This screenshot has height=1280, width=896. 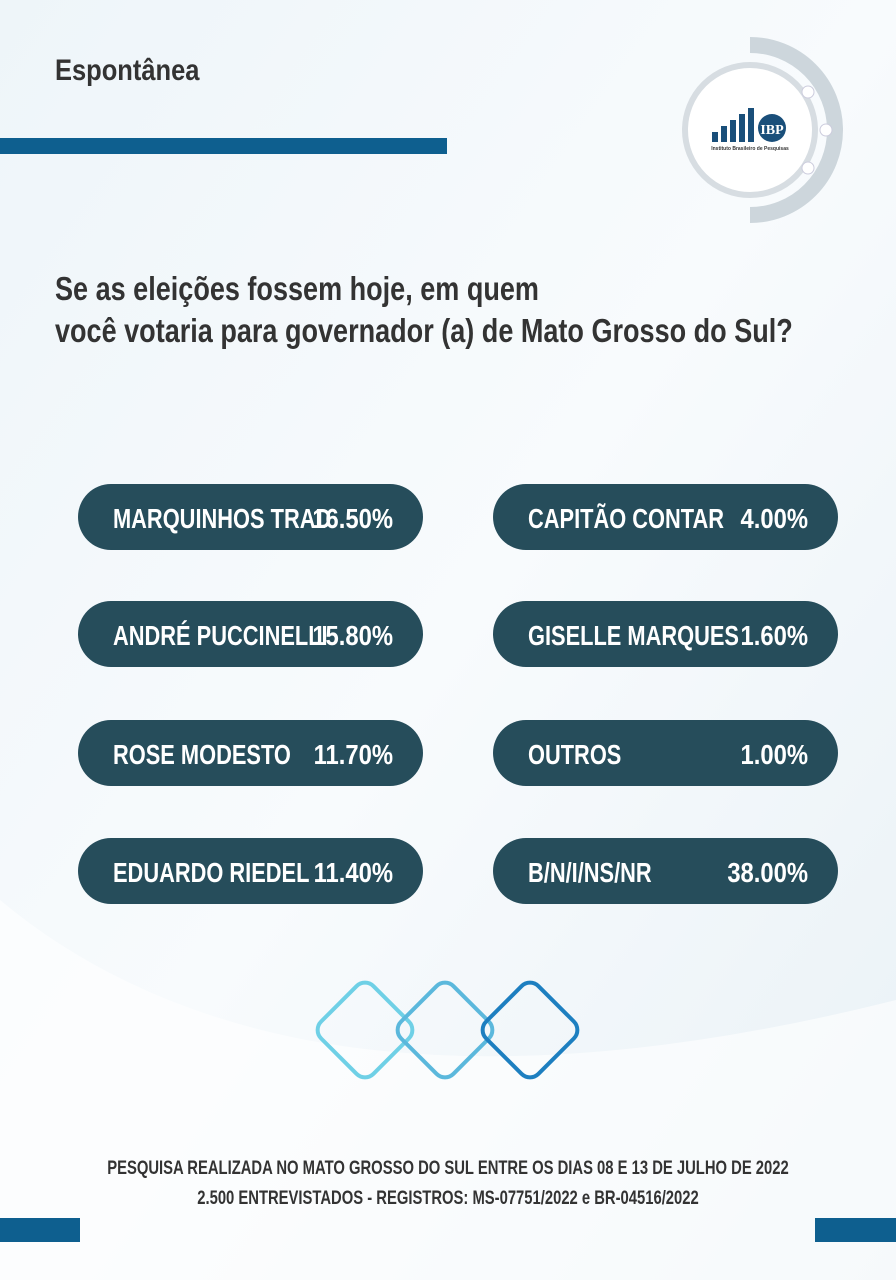 I want to click on pill-text: CAPITÃO CONTAR, so click(x=626, y=517).